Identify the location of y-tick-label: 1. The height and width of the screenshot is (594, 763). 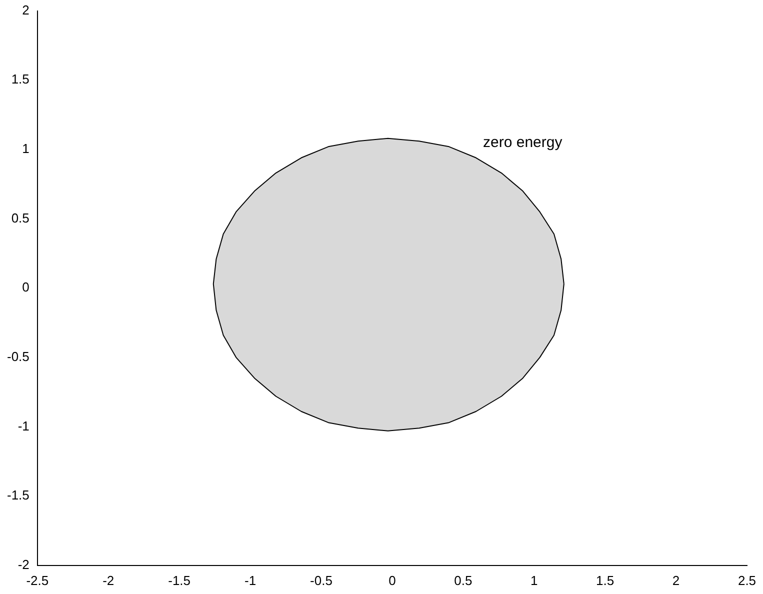
(26, 148).